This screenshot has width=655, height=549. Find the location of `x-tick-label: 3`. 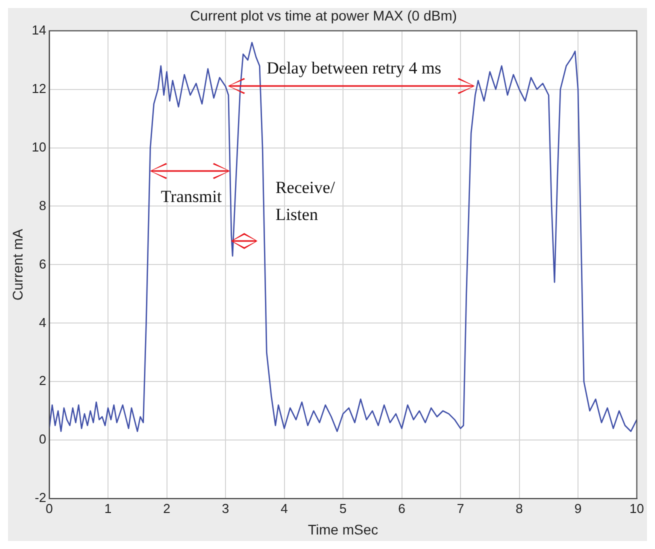

x-tick-label: 3 is located at coordinates (226, 508).